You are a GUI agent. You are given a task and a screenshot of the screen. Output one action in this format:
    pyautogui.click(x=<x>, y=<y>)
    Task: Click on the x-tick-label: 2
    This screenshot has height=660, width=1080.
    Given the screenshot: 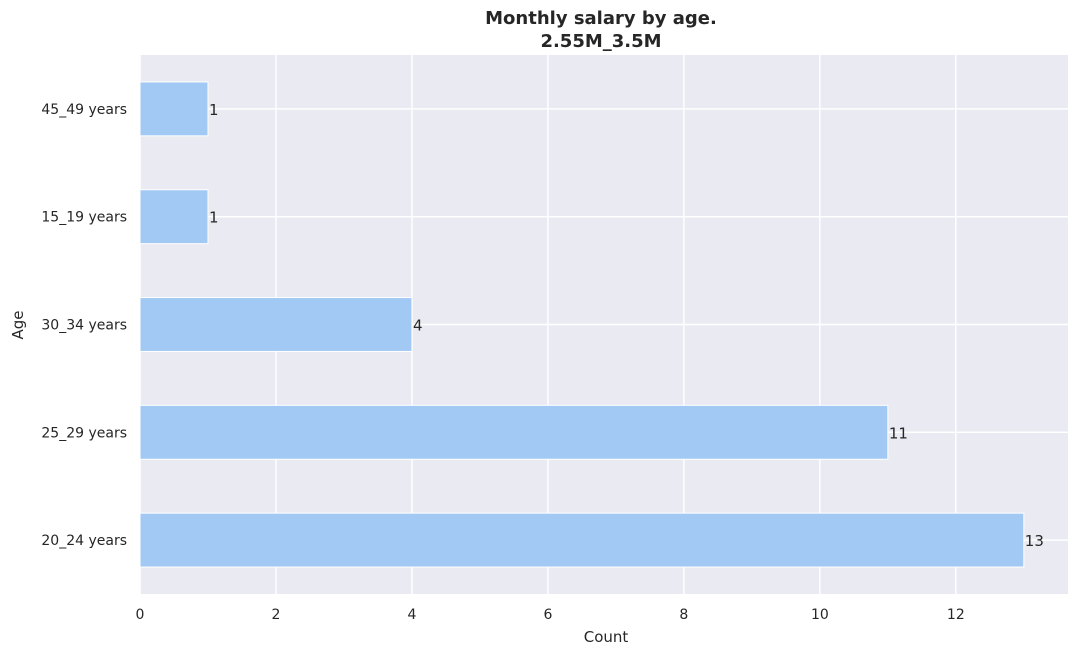 What is the action you would take?
    pyautogui.click(x=276, y=615)
    